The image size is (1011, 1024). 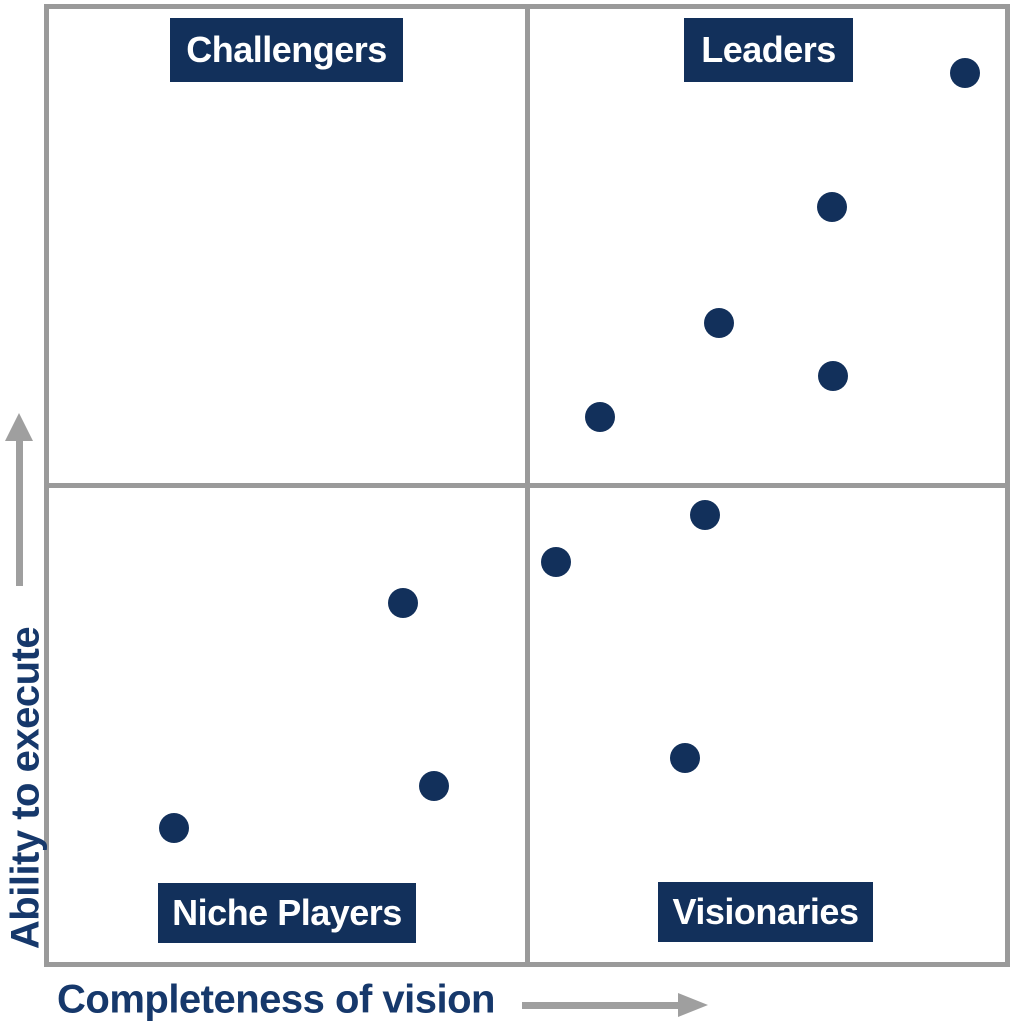 What do you see at coordinates (19, 513) in the screenshot?
I see `y-axis-arrow-shaft` at bounding box center [19, 513].